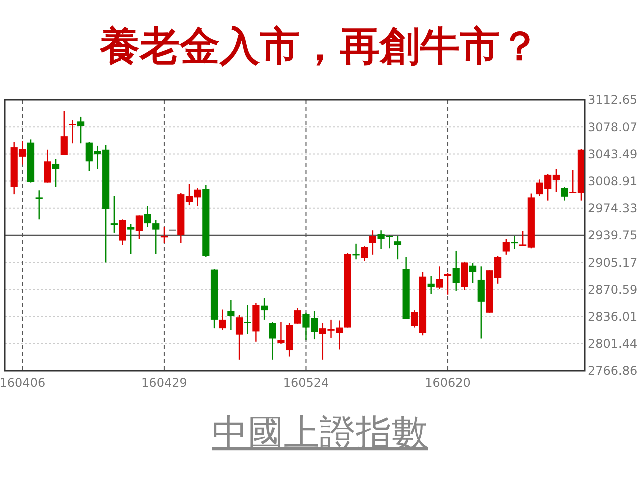 This screenshot has height=480, width=640. I want to click on y-tick-label: 3078.07, so click(613, 127).